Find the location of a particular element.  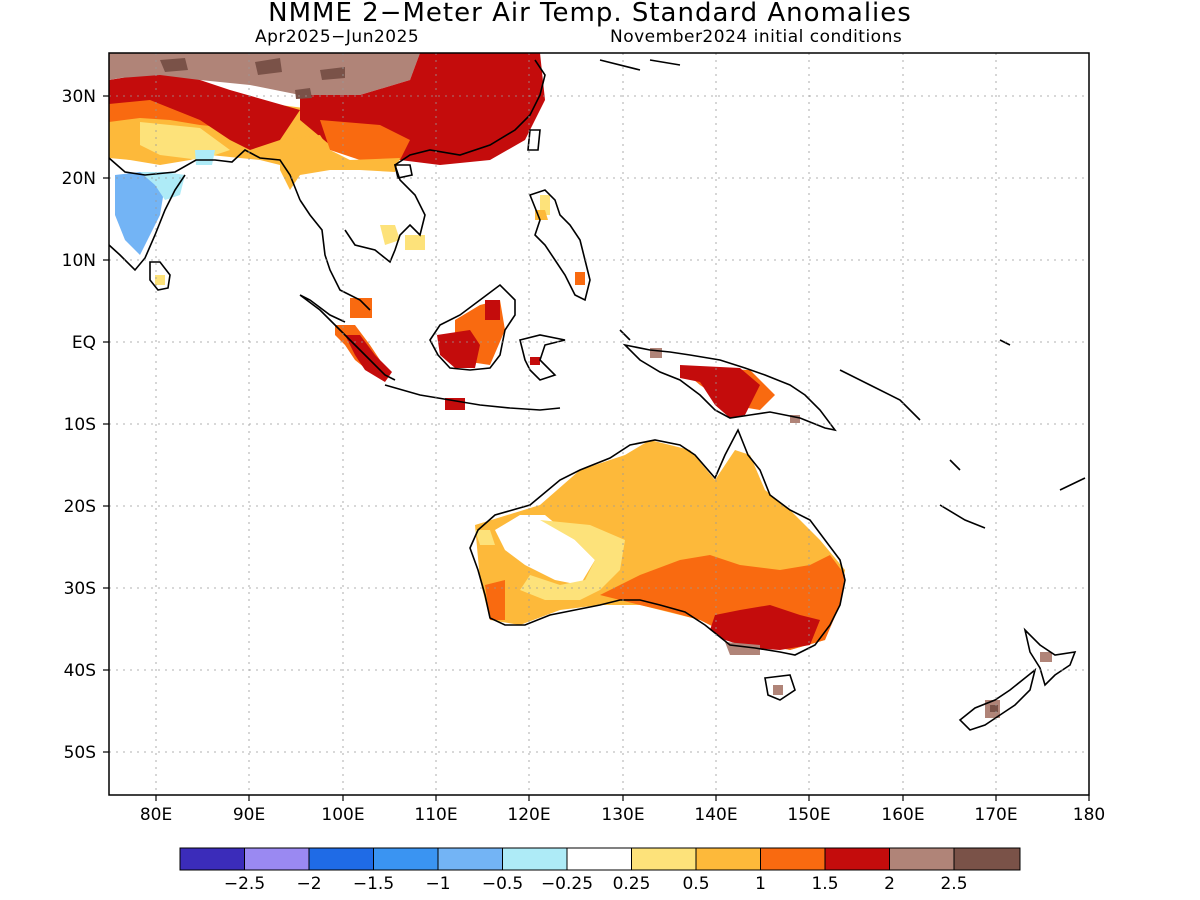

coast-philippines is located at coordinates (559, 245).